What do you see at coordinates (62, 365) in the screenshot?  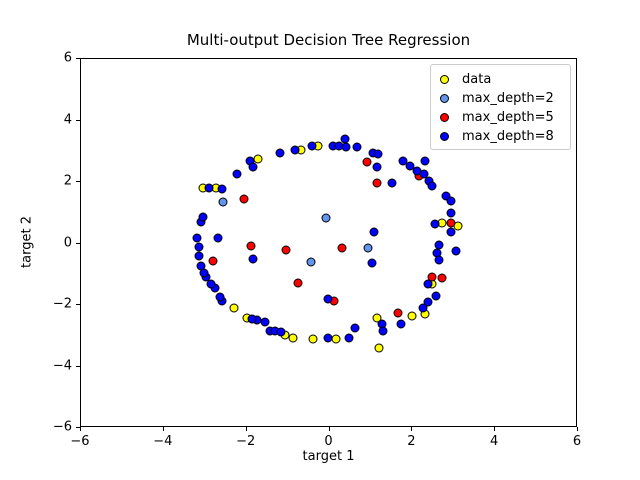 I see `y-tick-label: −4` at bounding box center [62, 365].